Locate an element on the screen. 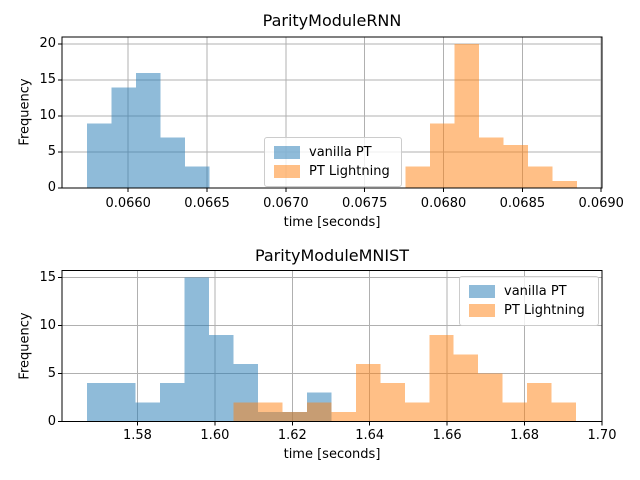 This screenshot has height=480, width=640. x-tick-label: 1.62 is located at coordinates (292, 435).